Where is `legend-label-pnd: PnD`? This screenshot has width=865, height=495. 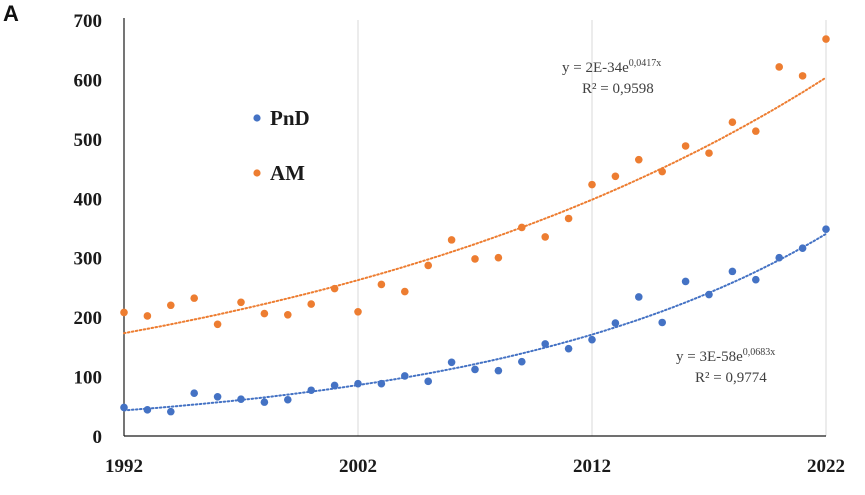
legend-label-pnd: PnD is located at coordinates (290, 118).